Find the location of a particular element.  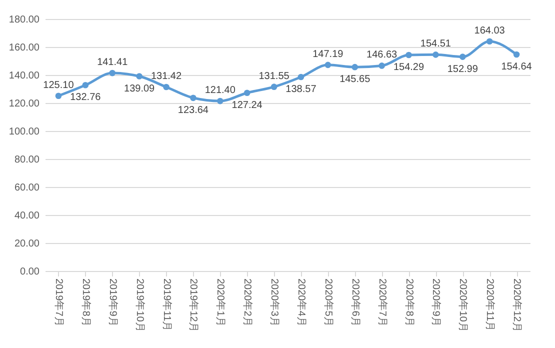

text: 147.19 is located at coordinates (328, 54).